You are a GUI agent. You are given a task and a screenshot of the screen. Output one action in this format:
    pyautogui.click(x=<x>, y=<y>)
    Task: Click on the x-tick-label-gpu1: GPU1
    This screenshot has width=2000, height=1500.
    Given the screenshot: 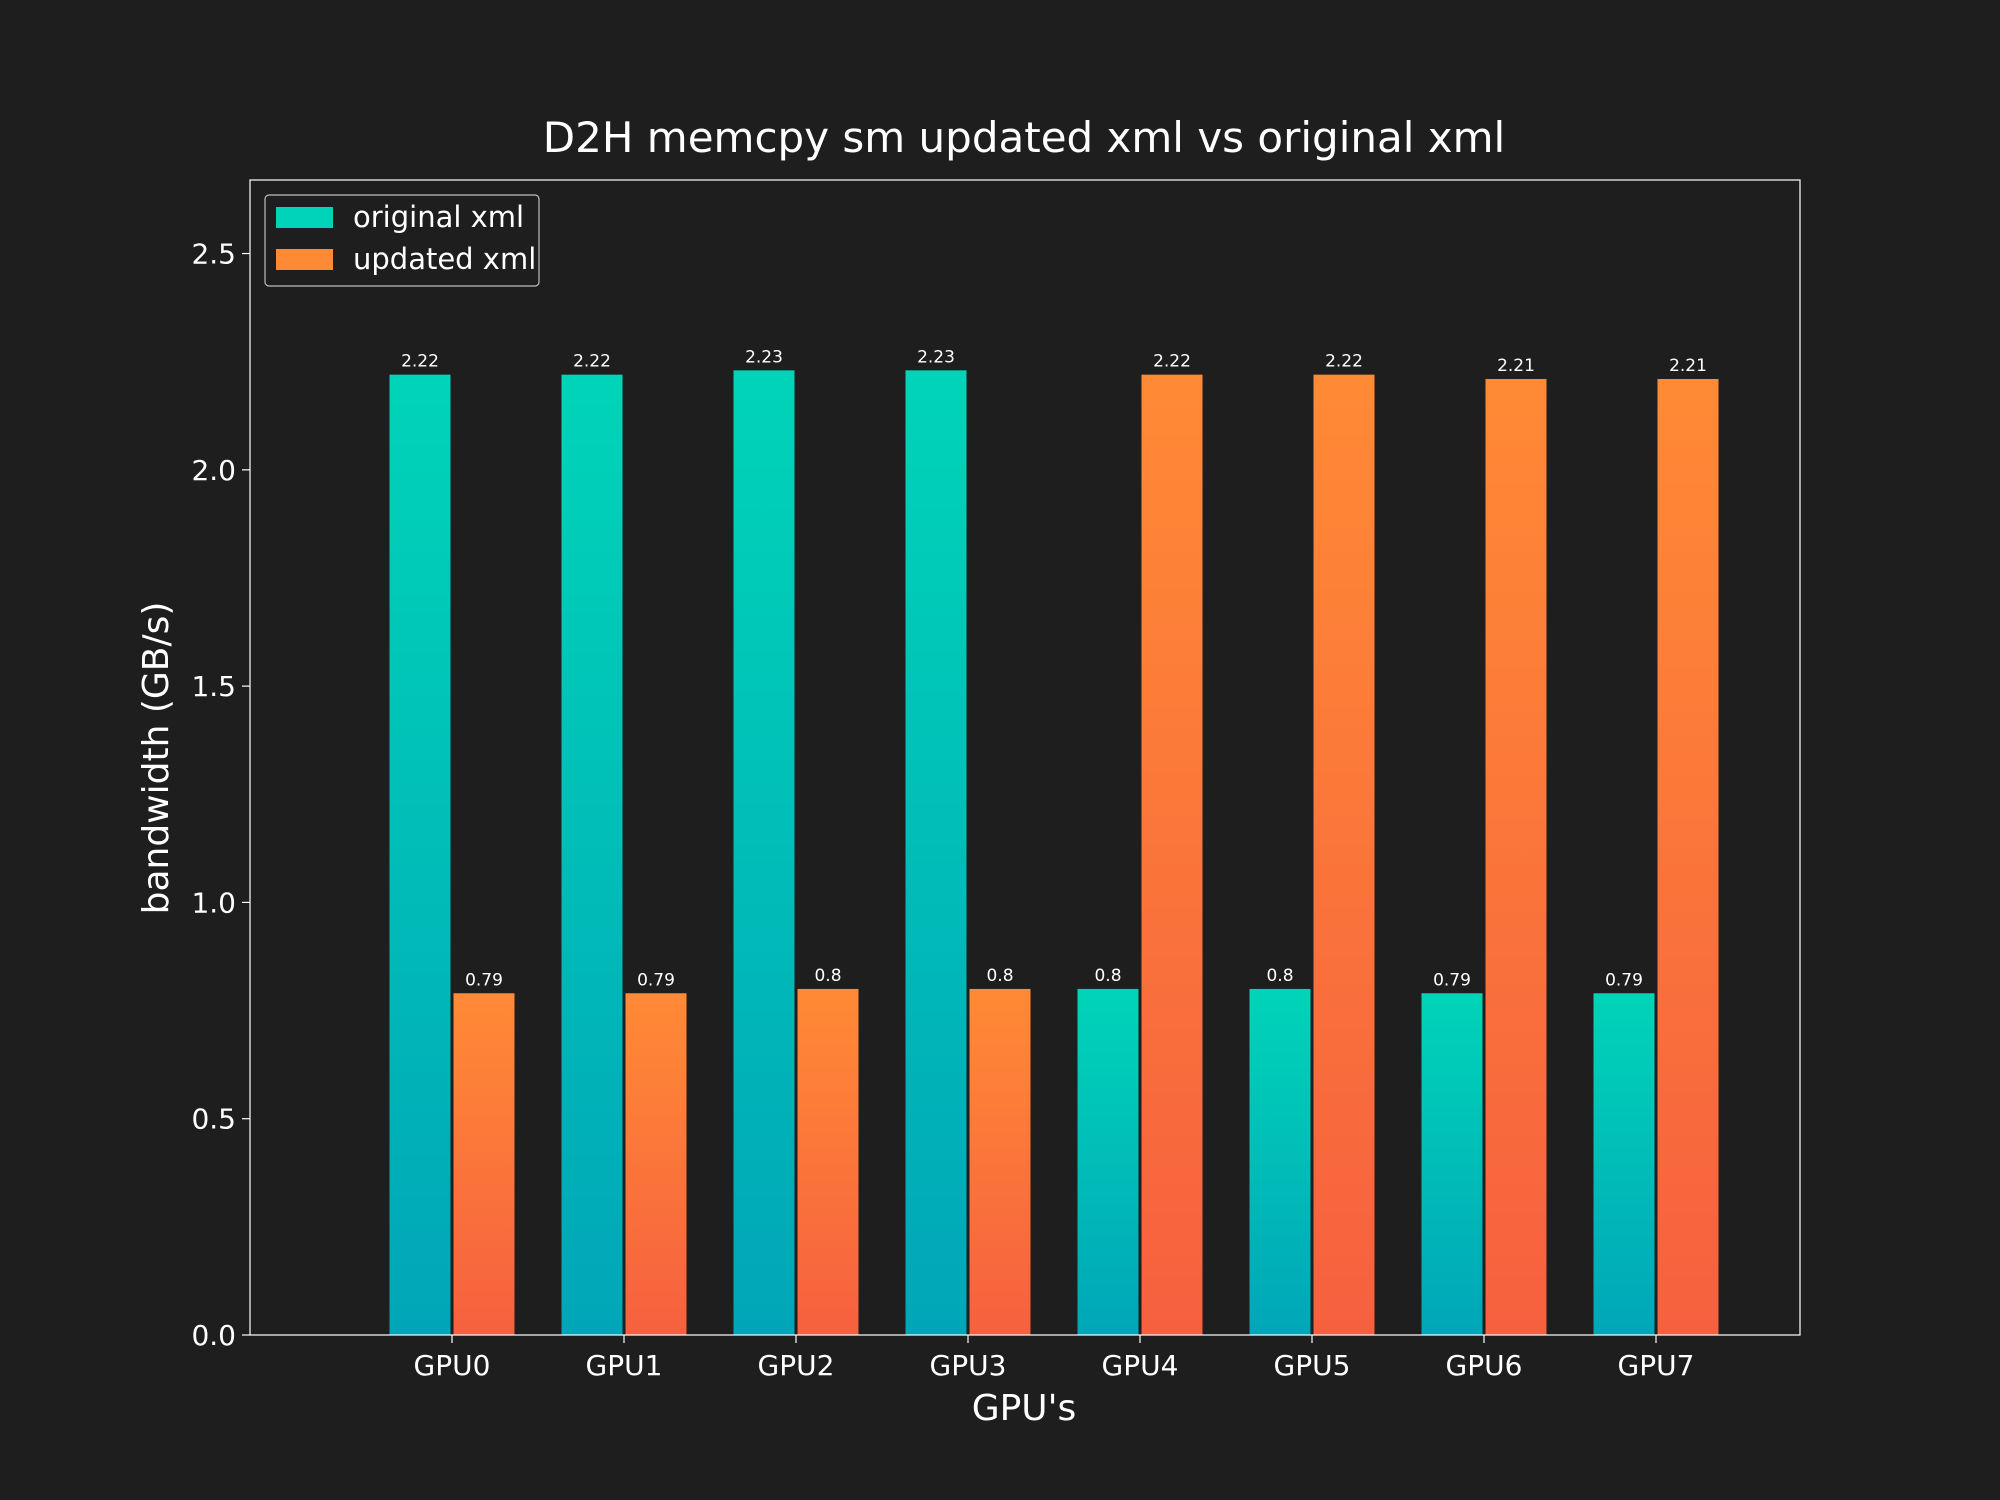 What is the action you would take?
    pyautogui.click(x=624, y=1365)
    